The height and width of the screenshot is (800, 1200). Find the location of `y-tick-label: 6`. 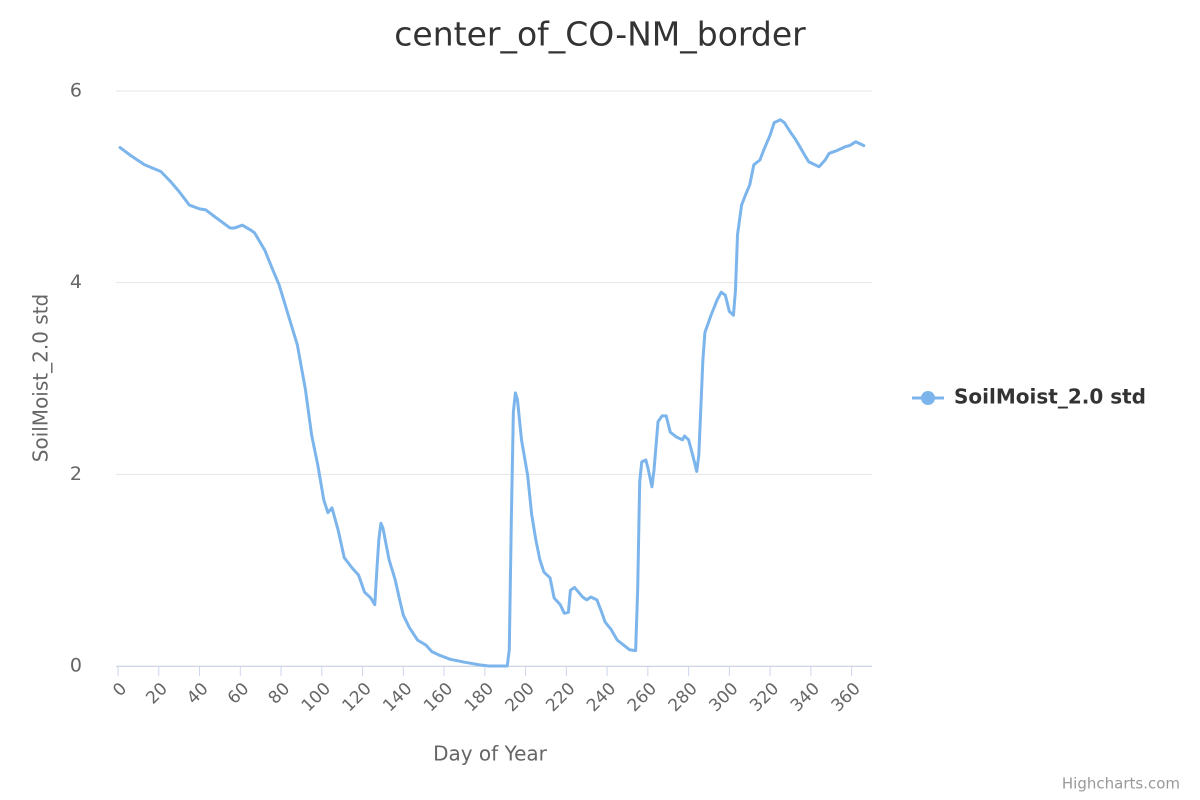

y-tick-label: 6 is located at coordinates (76, 91).